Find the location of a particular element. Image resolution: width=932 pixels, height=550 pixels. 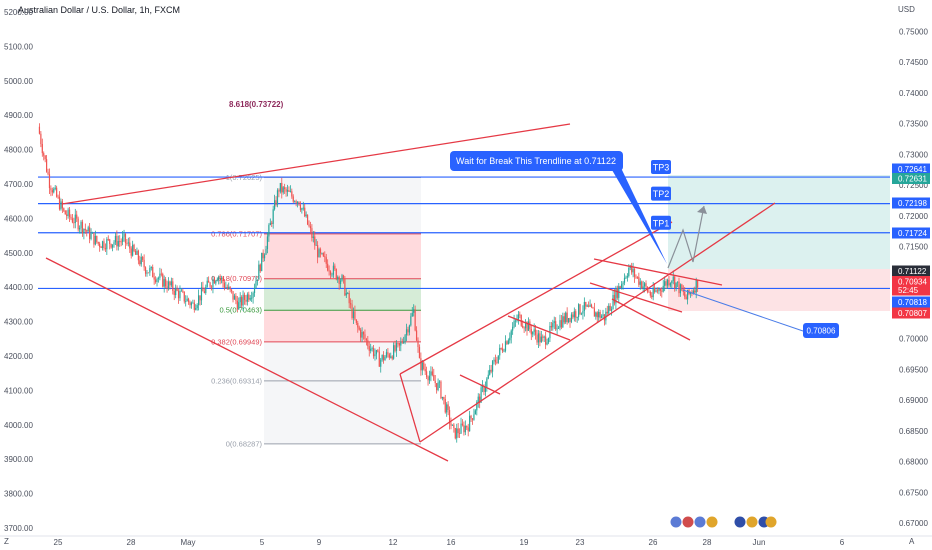

price-badge-text: 0.70807 is located at coordinates (912, 313).